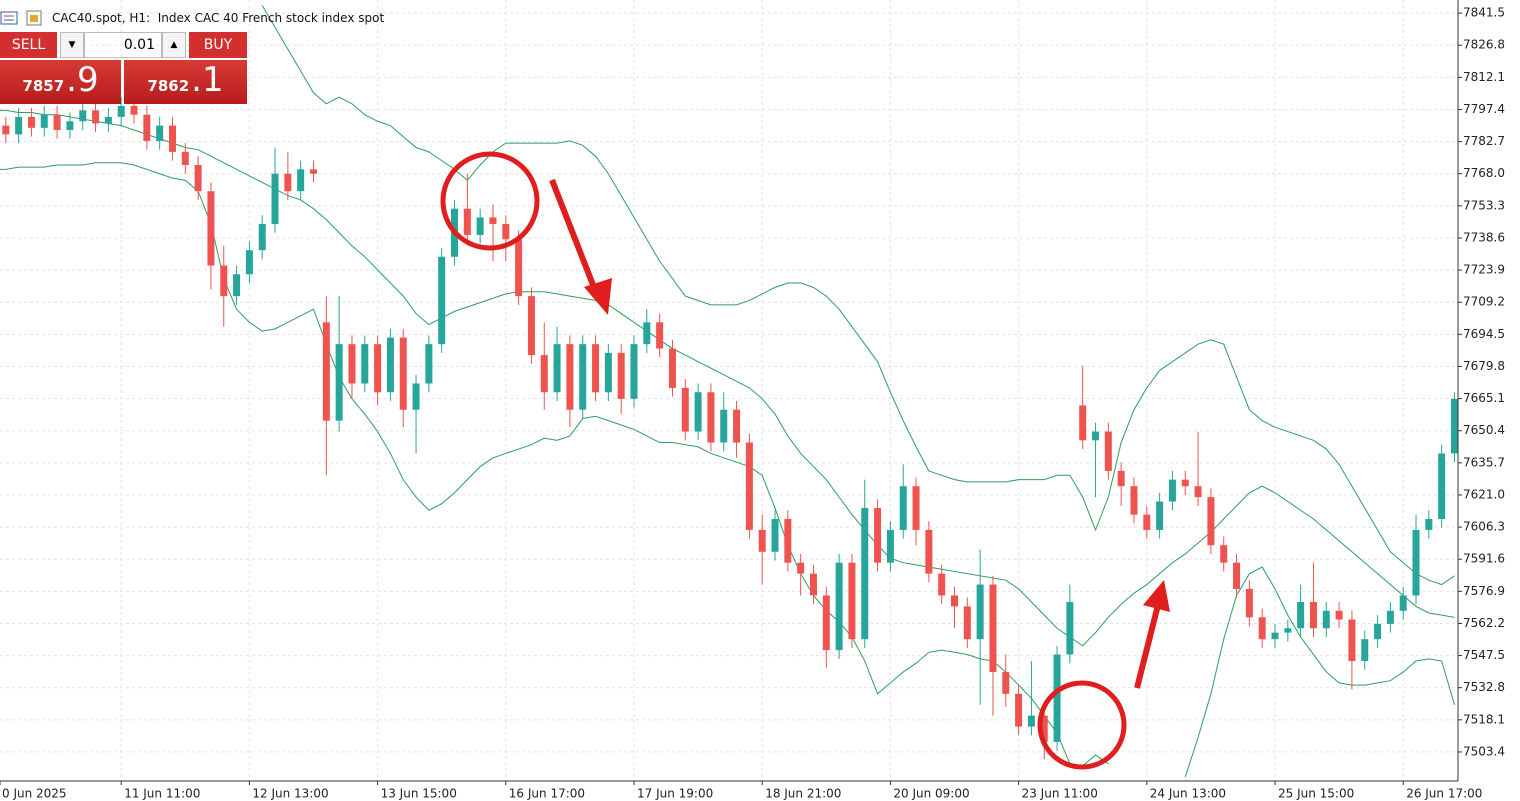 This screenshot has width=1520, height=801. What do you see at coordinates (1484, 173) in the screenshot?
I see `y-tick-label: 7768.0` at bounding box center [1484, 173].